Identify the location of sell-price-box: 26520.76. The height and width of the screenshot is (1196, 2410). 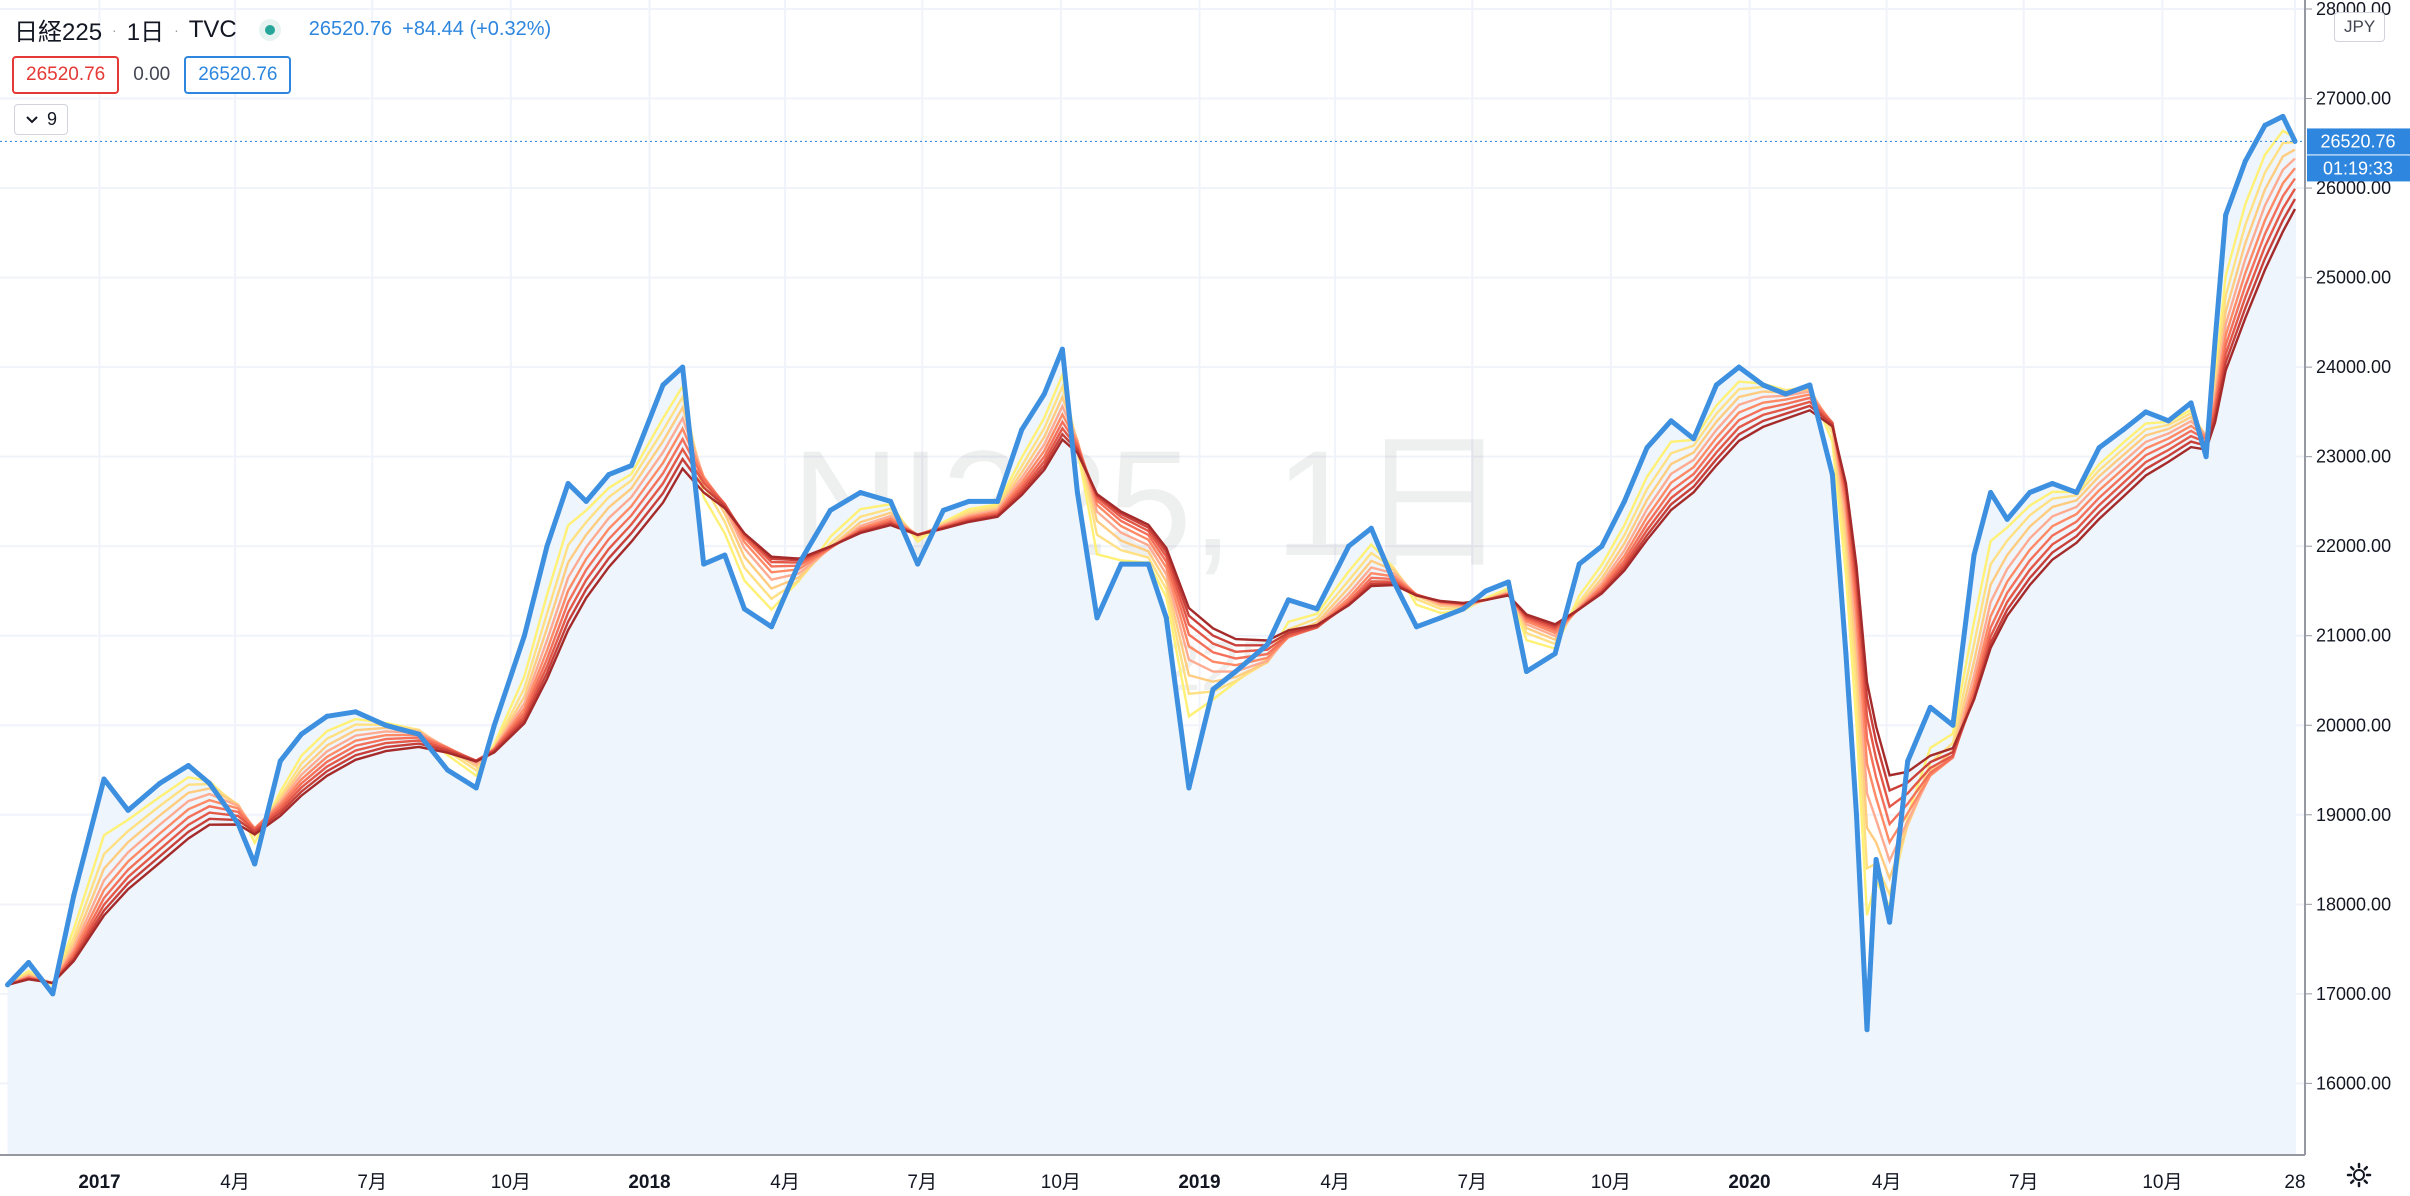
(66, 75).